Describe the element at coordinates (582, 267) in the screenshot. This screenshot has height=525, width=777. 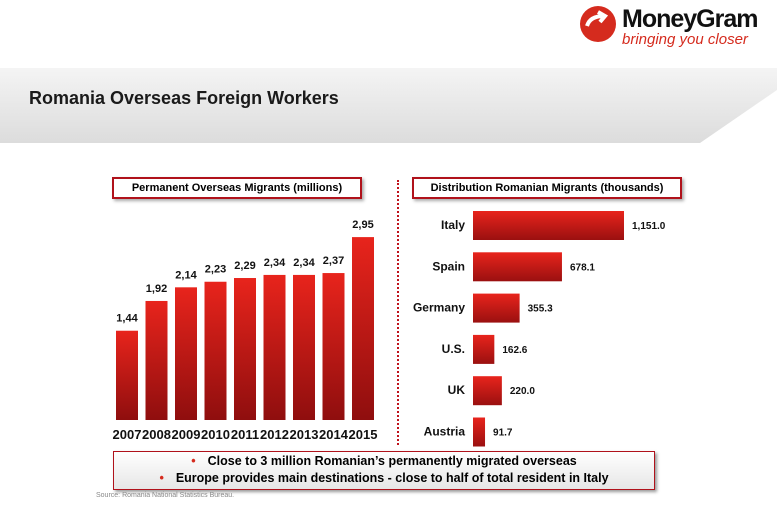
I see `bar-value-label: 678.1` at that location.